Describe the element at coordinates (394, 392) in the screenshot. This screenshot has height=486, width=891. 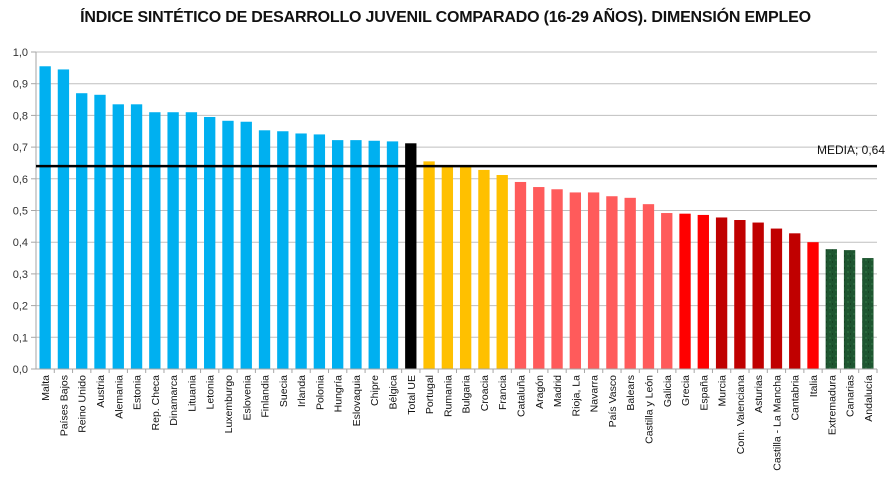
I see `x-tick-label: Bélgica` at that location.